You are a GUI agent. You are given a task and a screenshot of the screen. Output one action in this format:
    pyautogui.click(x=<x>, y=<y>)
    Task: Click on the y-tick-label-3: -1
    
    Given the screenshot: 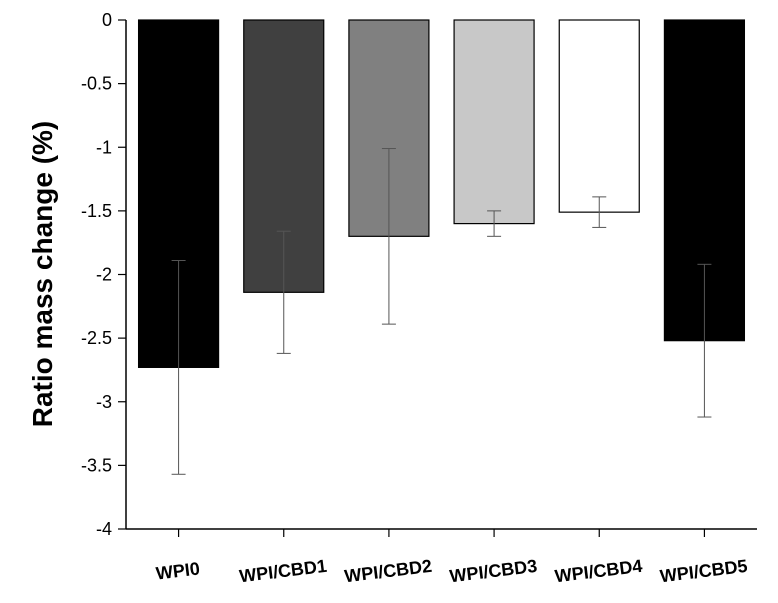 What is the action you would take?
    pyautogui.click(x=104, y=147)
    